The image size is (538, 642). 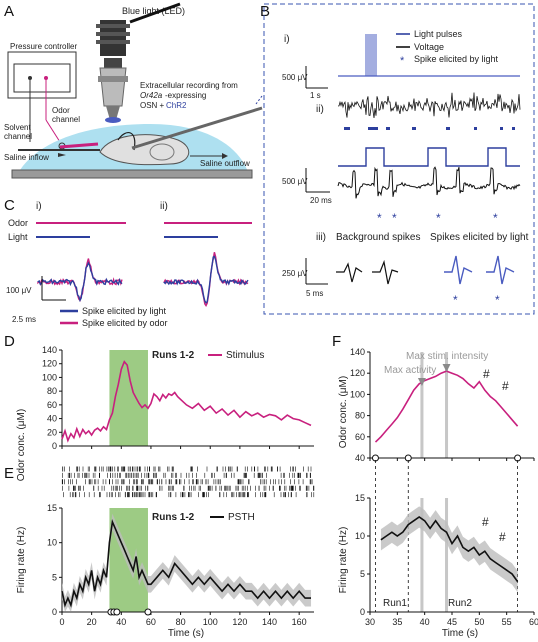 What do you see at coordinates (148, 612) in the screenshot?
I see `run-marker` at bounding box center [148, 612].